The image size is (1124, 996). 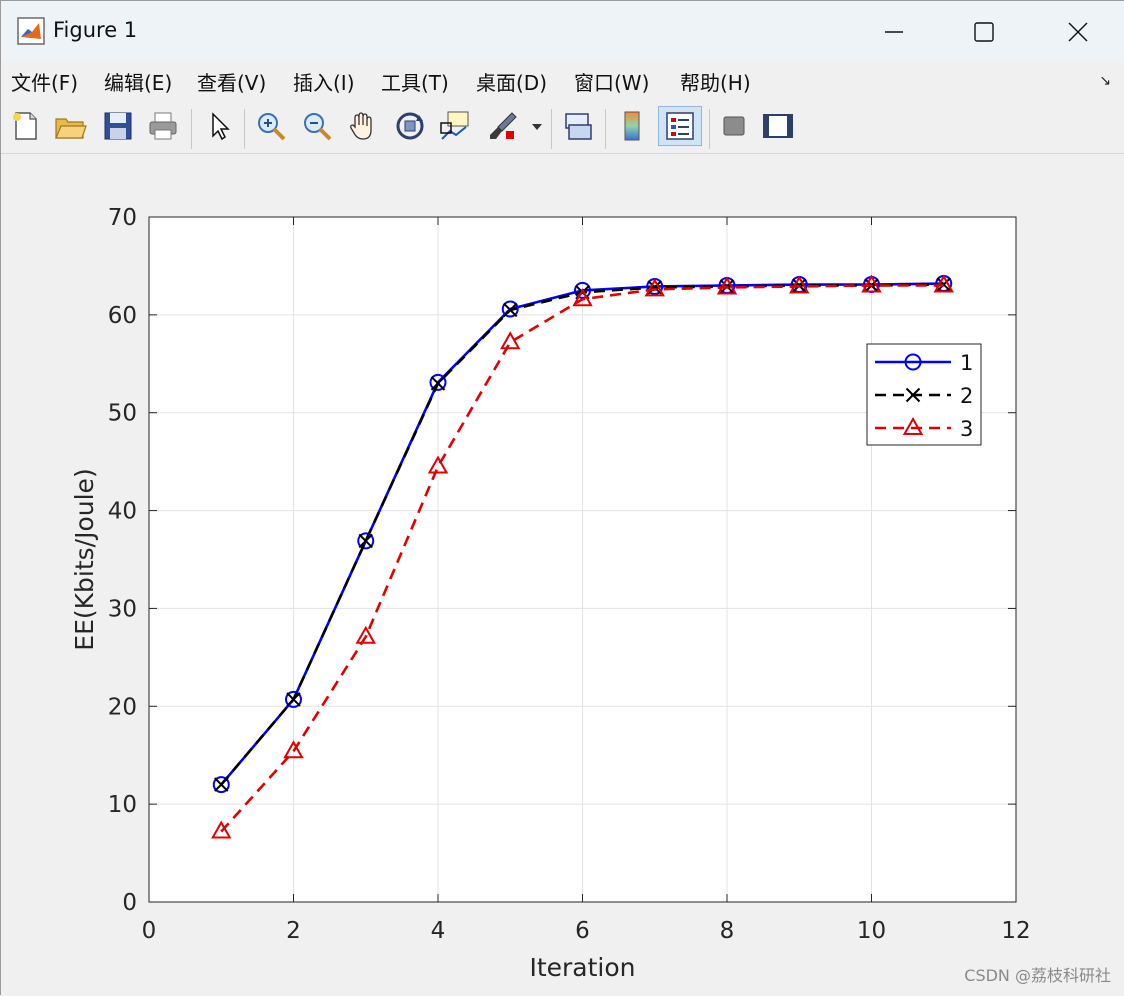 What do you see at coordinates (95, 30) in the screenshot?
I see `window-title: Figure 1` at bounding box center [95, 30].